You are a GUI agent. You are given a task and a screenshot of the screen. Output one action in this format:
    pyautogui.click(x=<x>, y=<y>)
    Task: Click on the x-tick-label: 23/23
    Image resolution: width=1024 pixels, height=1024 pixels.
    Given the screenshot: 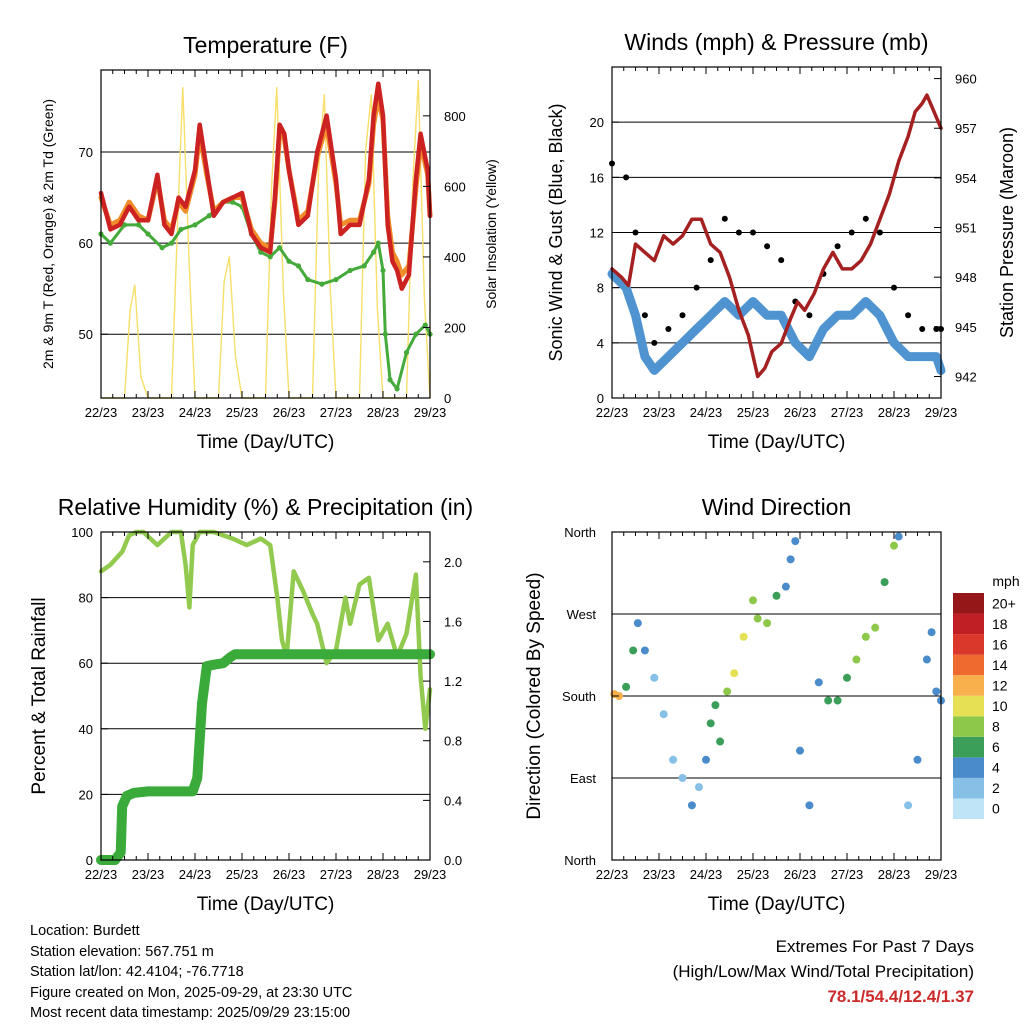 What is the action you would take?
    pyautogui.click(x=659, y=874)
    